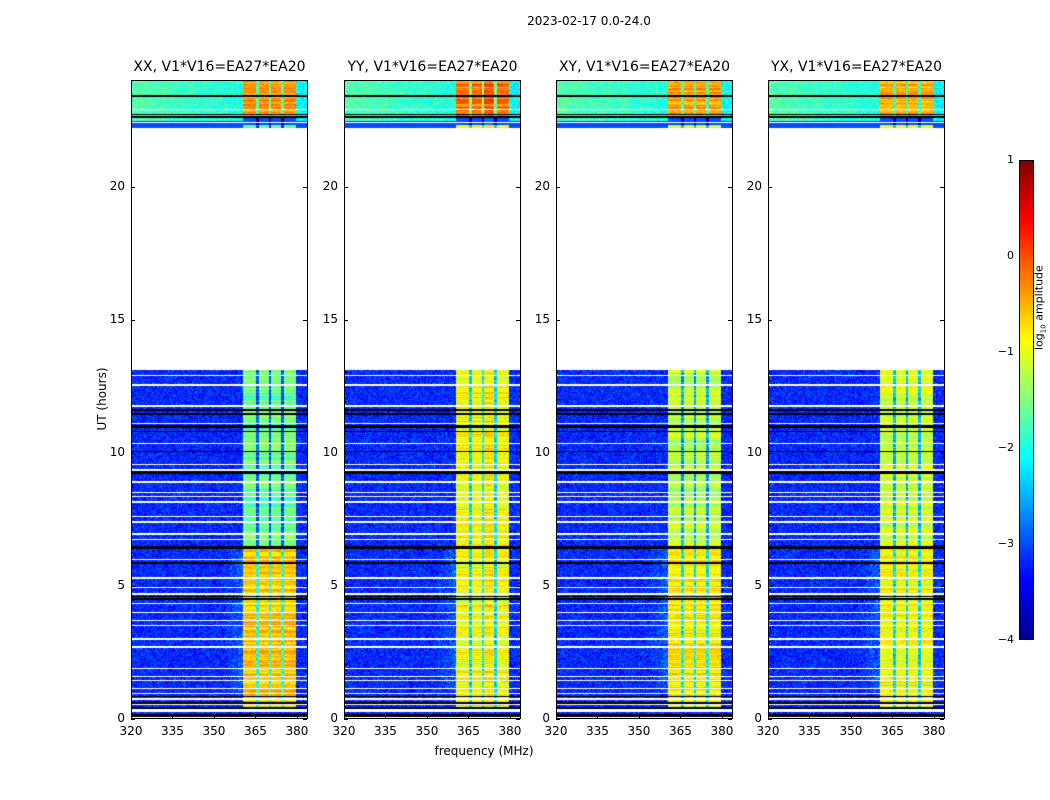  I want to click on colorbar-tick-label: −3, so click(1005, 543).